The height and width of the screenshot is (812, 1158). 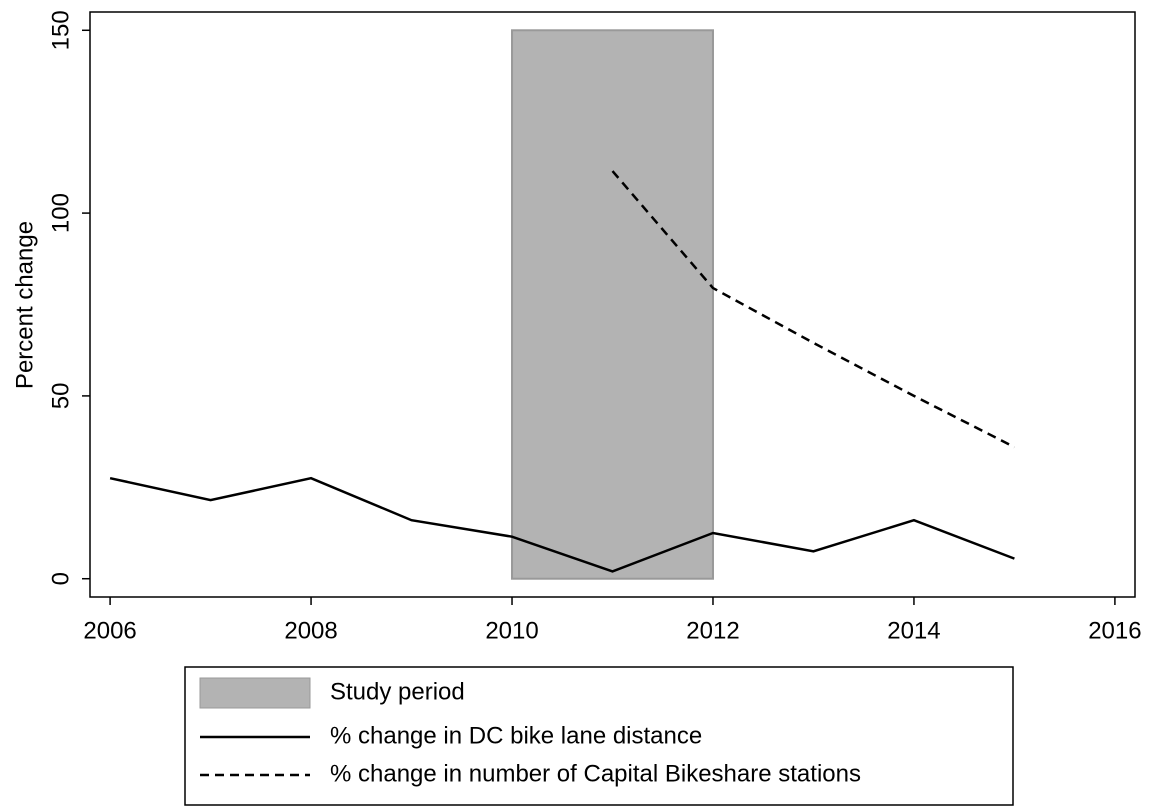 I want to click on x-tick-label: 2014, so click(x=913, y=630).